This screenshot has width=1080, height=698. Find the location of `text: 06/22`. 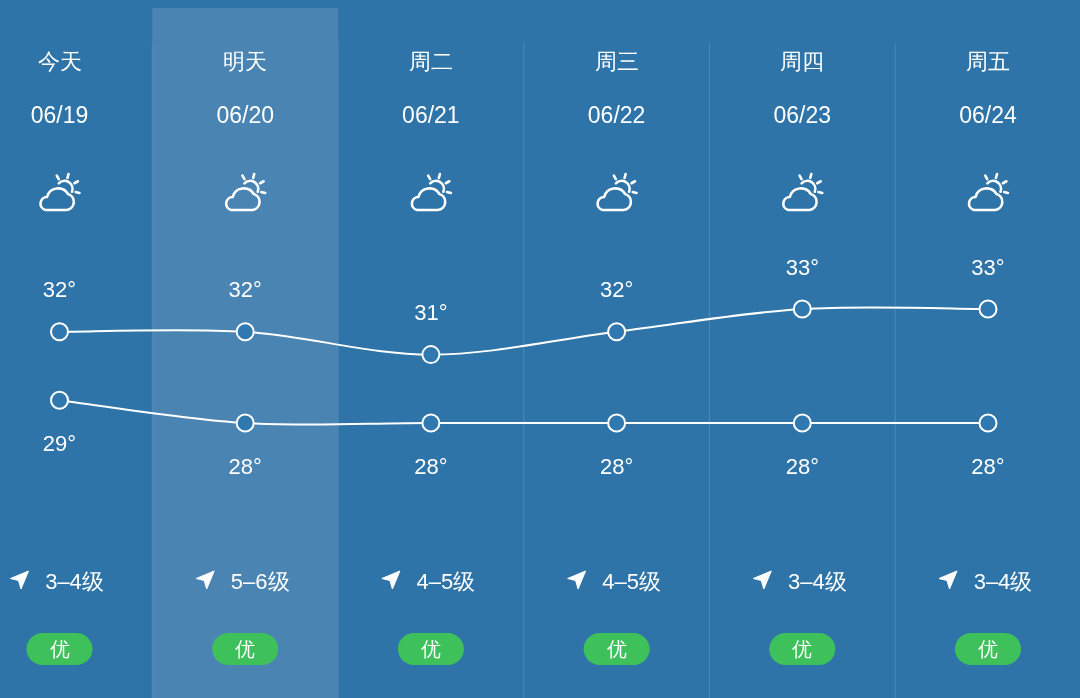

text: 06/22 is located at coordinates (616, 115).